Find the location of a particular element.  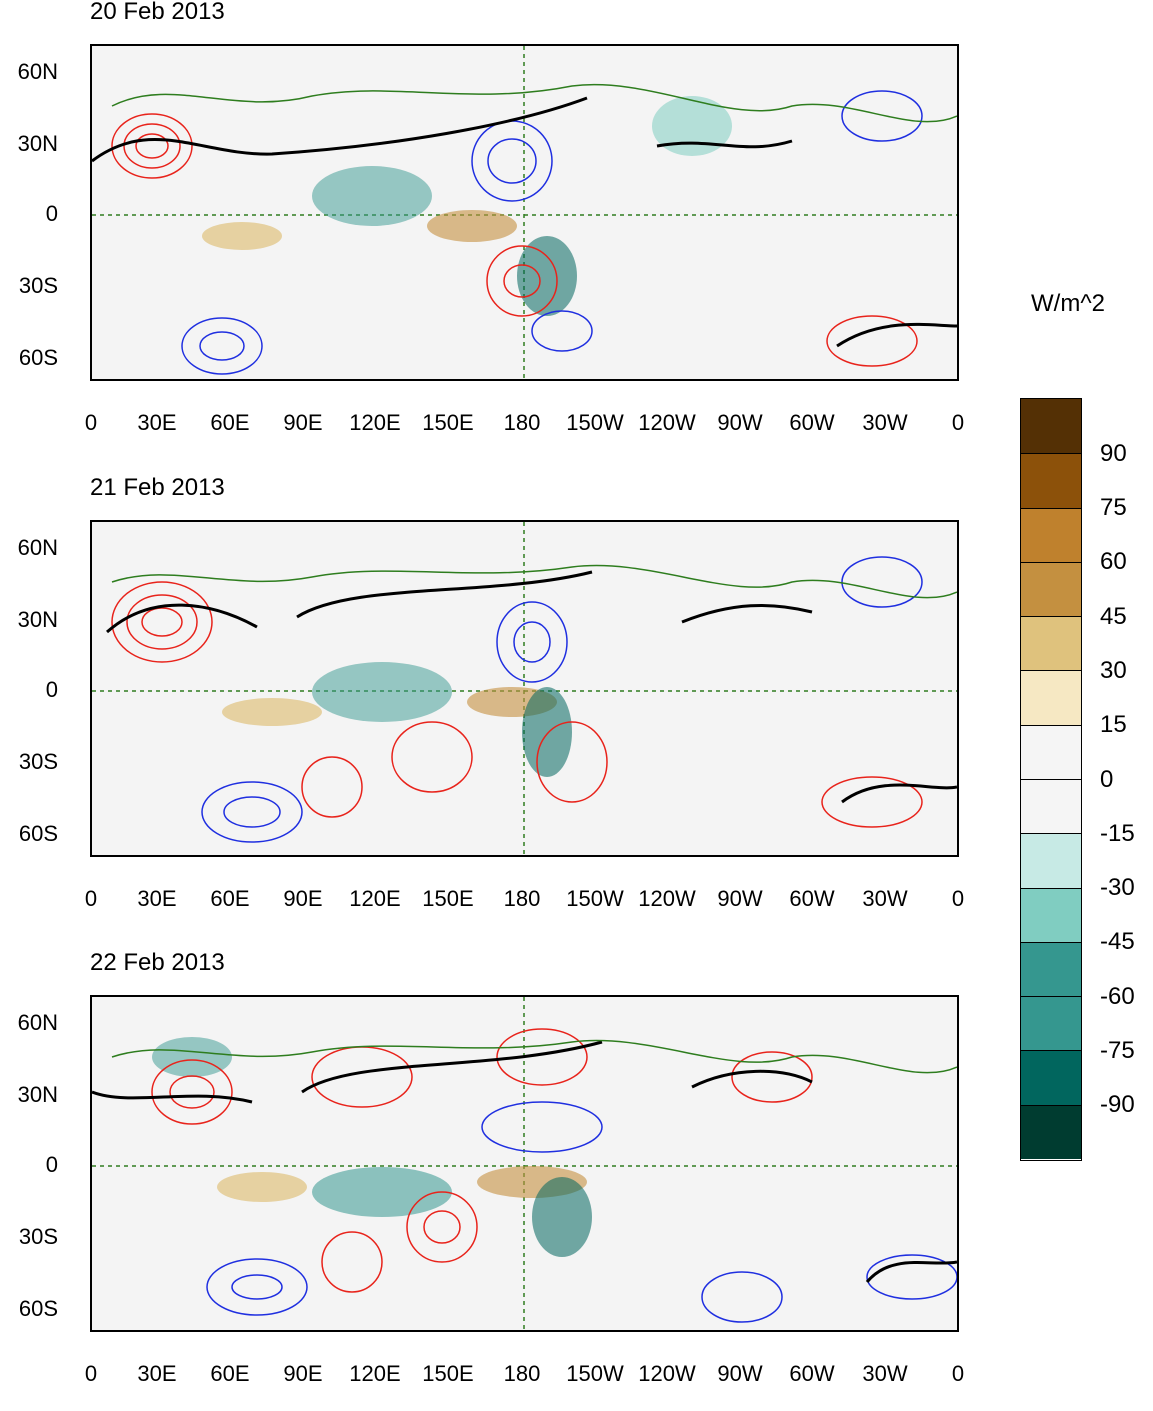

colorbar-units: W/m^2 is located at coordinates (1068, 303).